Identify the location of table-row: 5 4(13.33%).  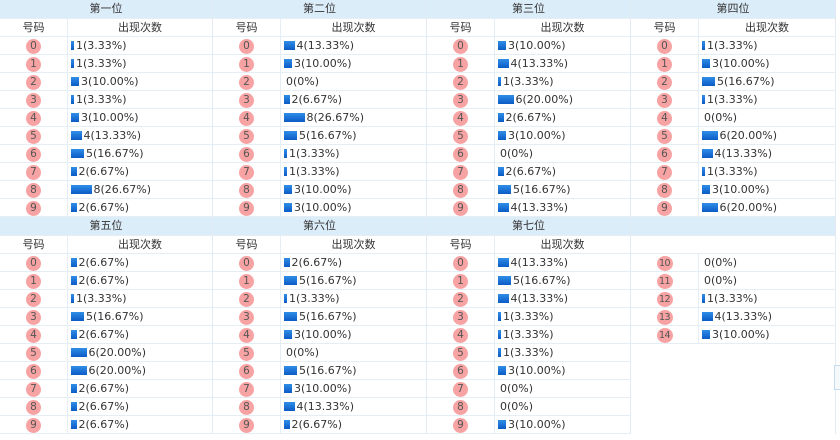
(106, 136).